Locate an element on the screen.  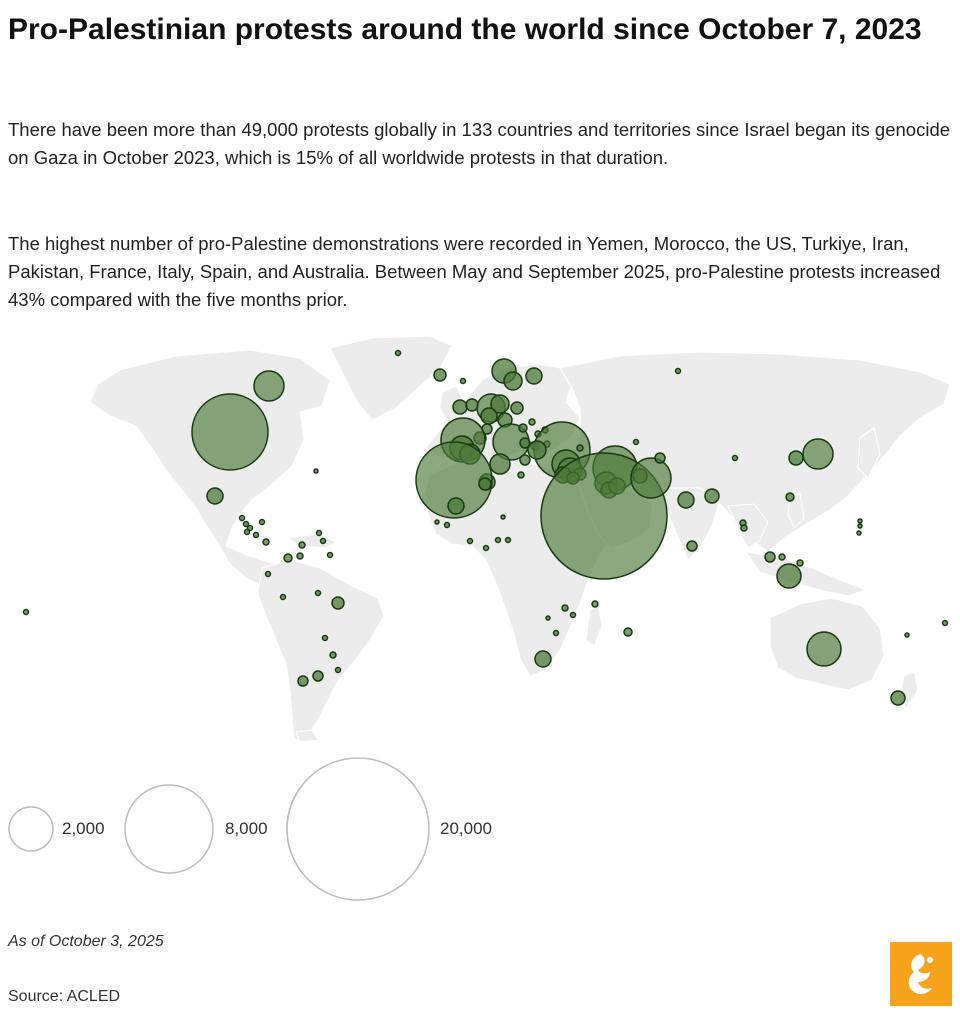
legend-label-8000: 8,000 is located at coordinates (246, 828).